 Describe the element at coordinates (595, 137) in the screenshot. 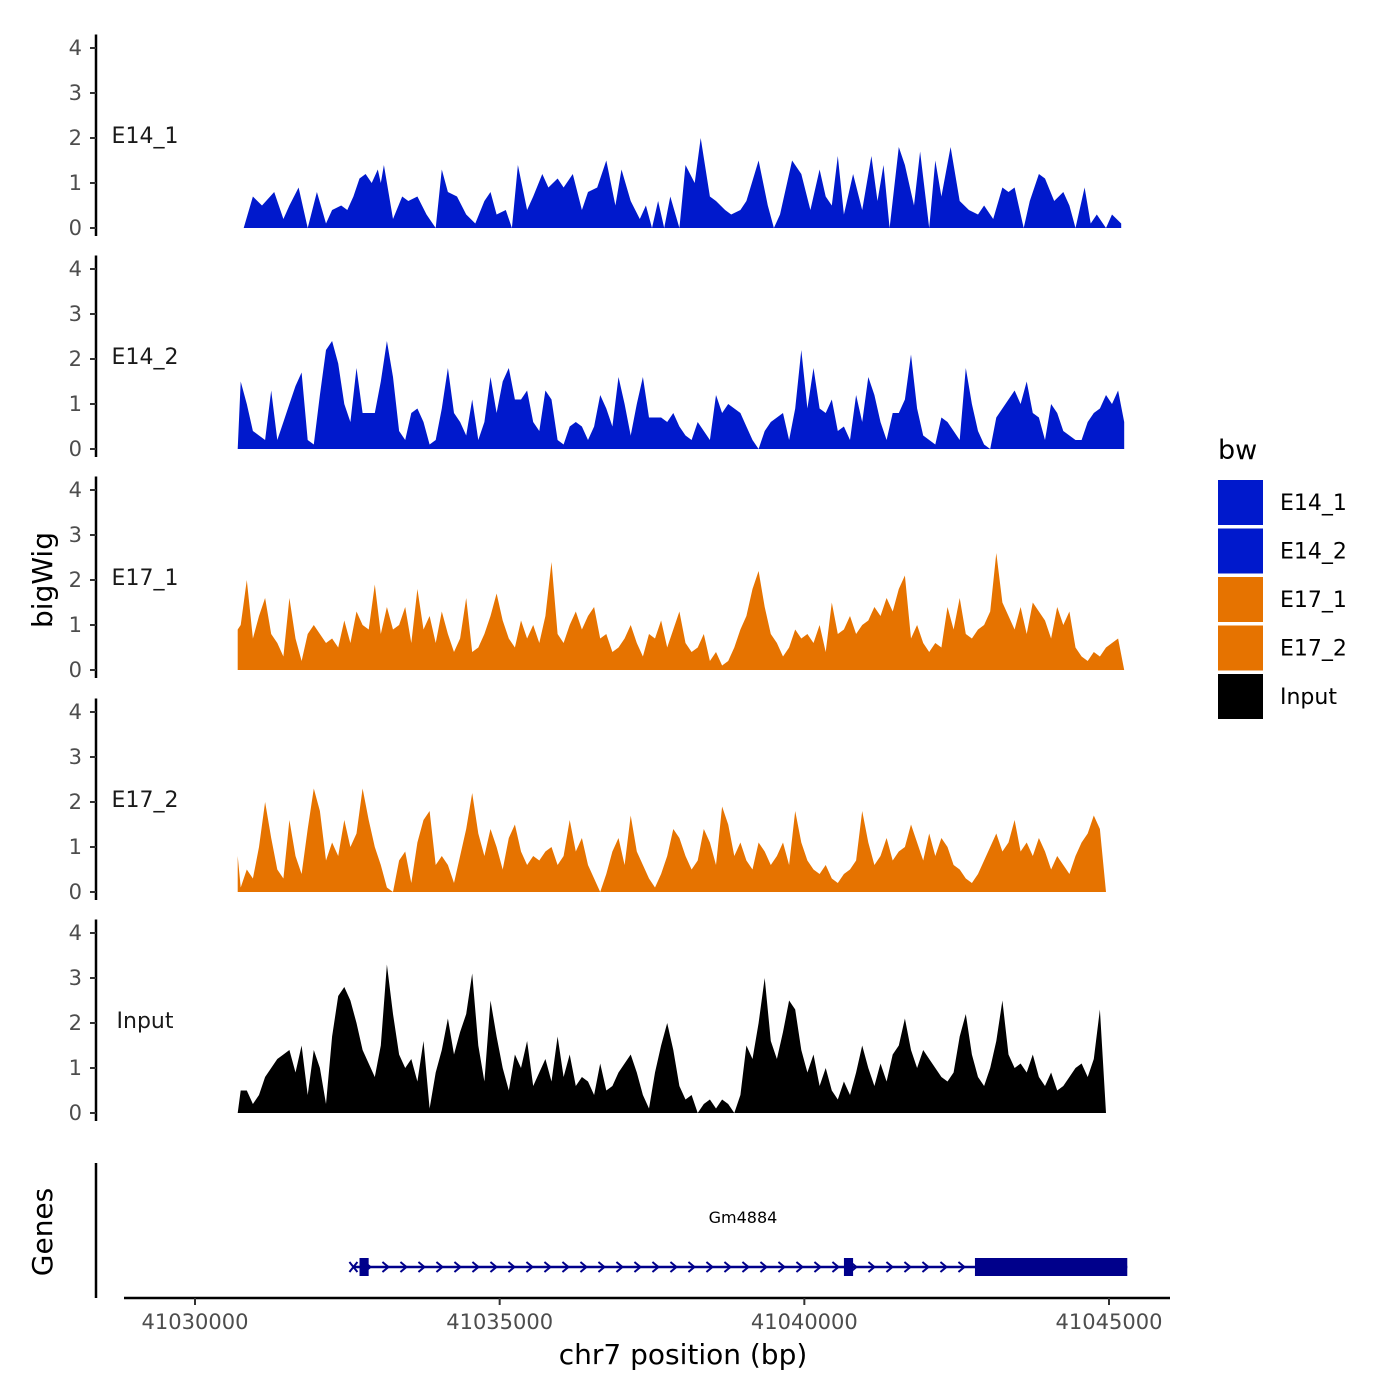

I see `track-E14_1: 0 1 2 3 4 E14_1` at that location.